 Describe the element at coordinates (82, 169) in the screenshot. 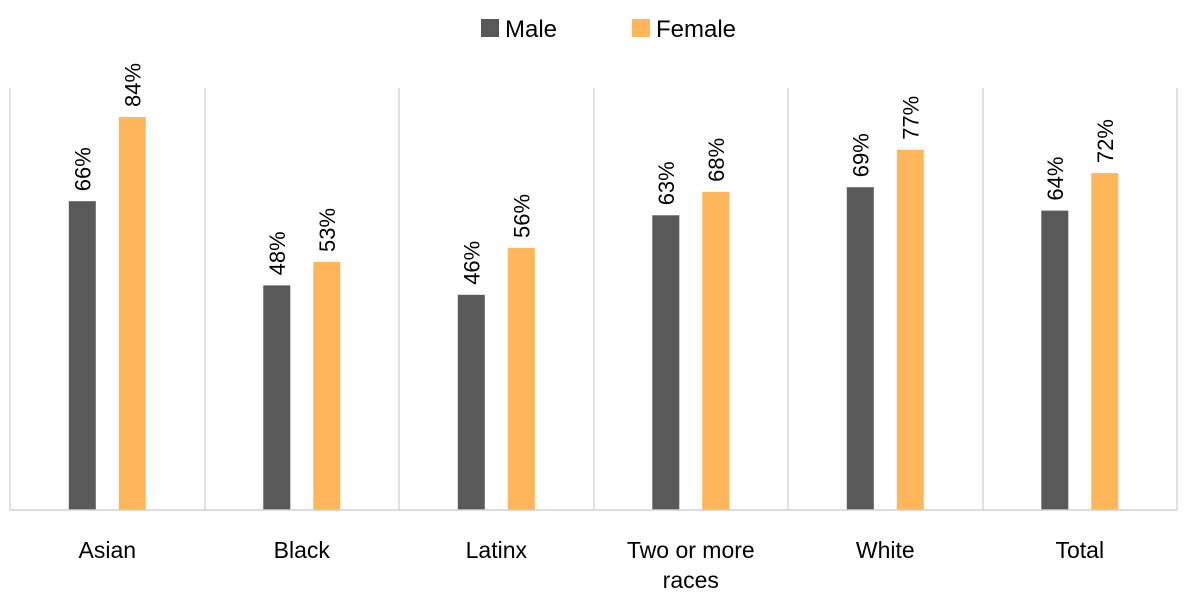

I see `data-label-male: 66%` at that location.